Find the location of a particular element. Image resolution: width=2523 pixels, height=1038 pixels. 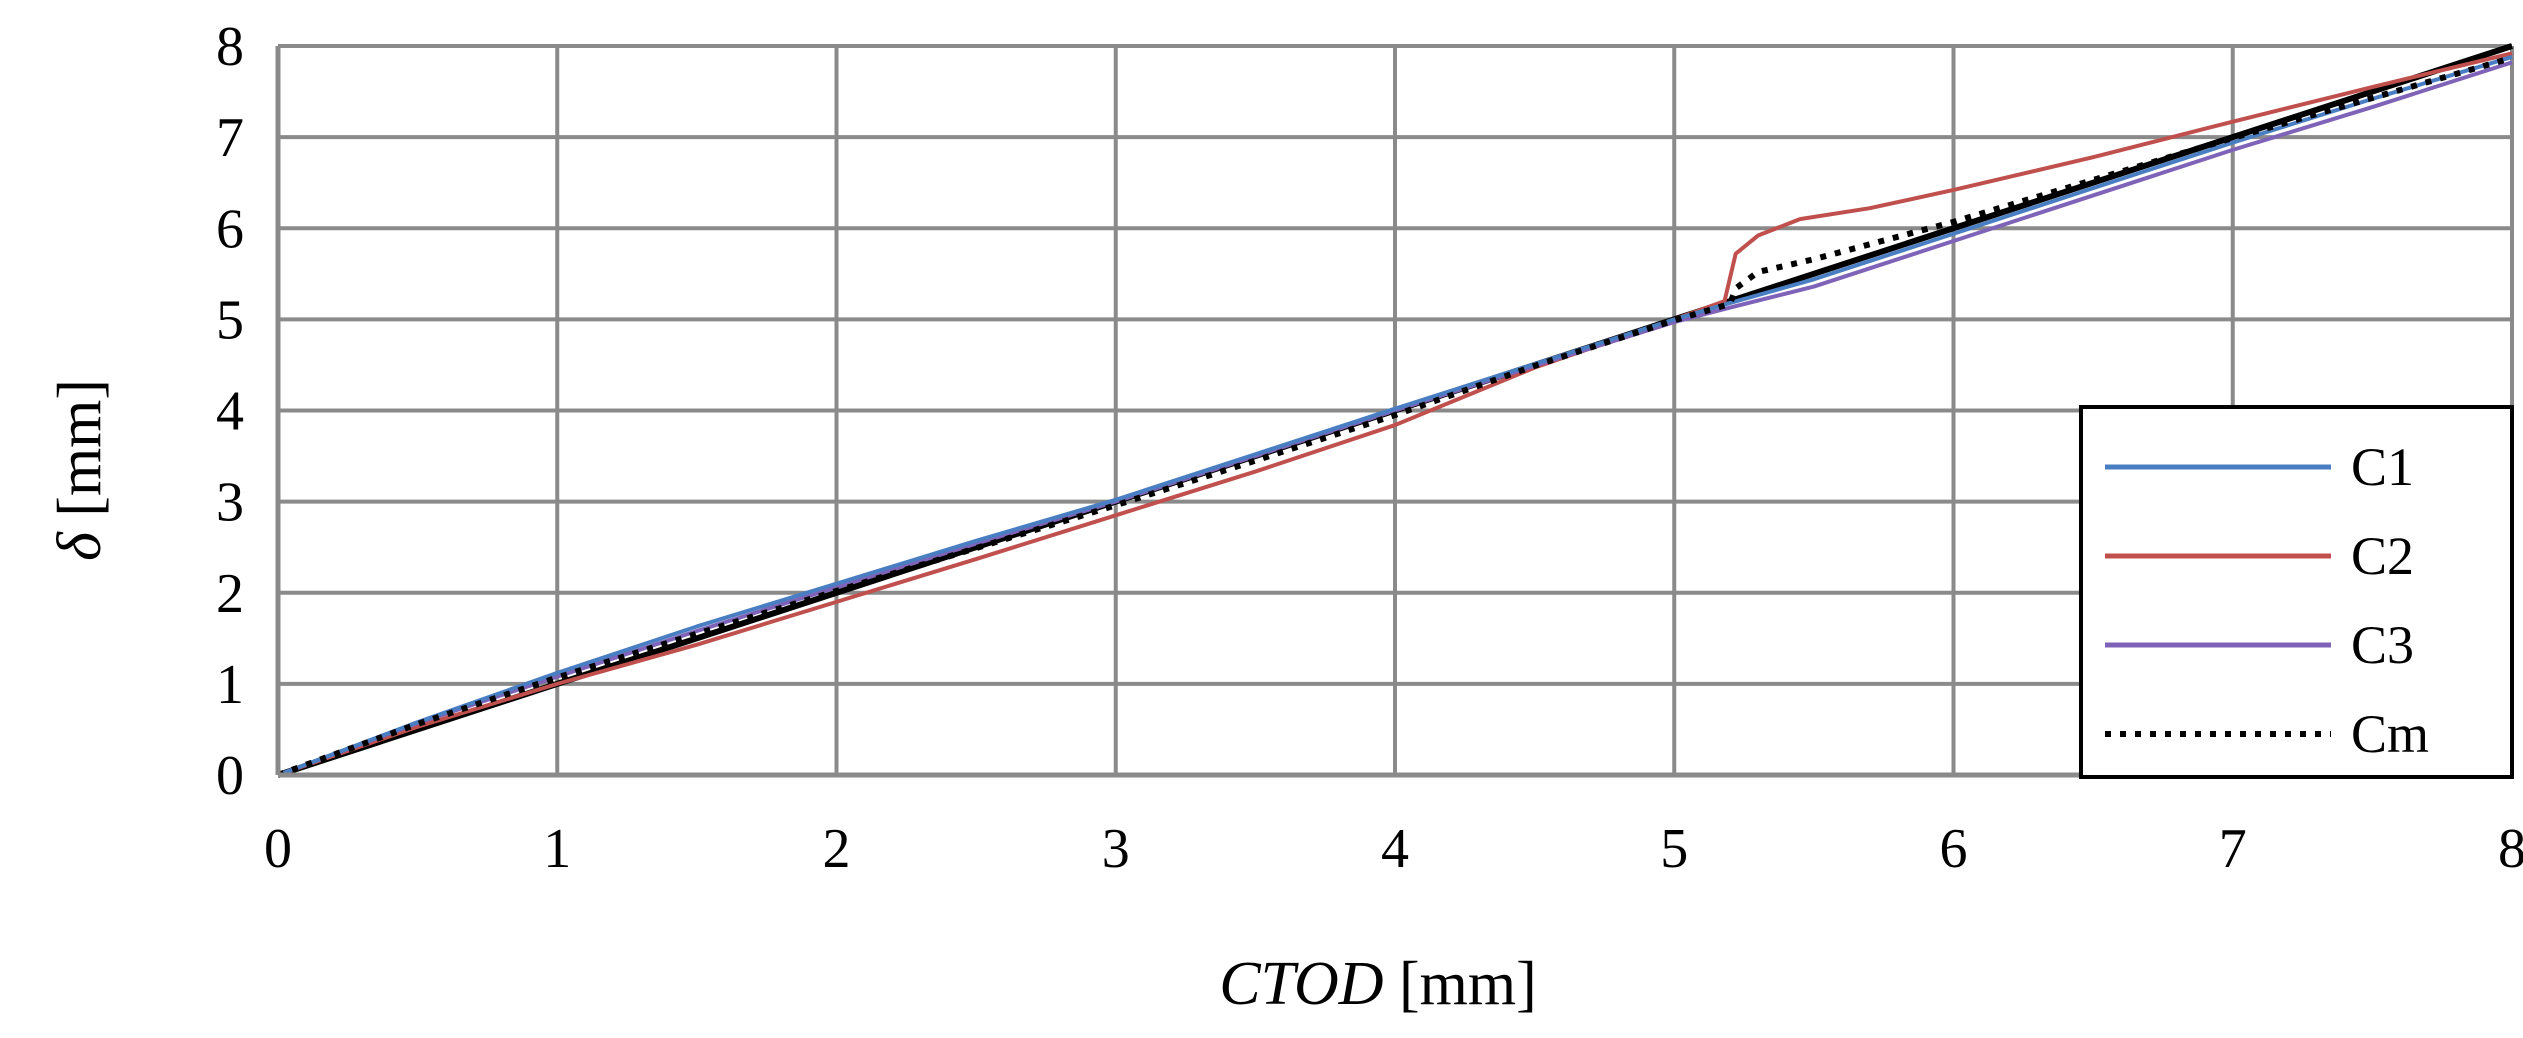

y-tick-label: 3 is located at coordinates (230, 503).